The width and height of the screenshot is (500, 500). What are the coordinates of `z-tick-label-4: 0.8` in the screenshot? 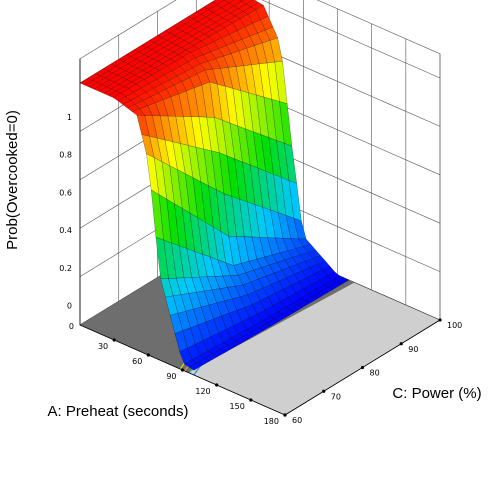 It's located at (65, 155).